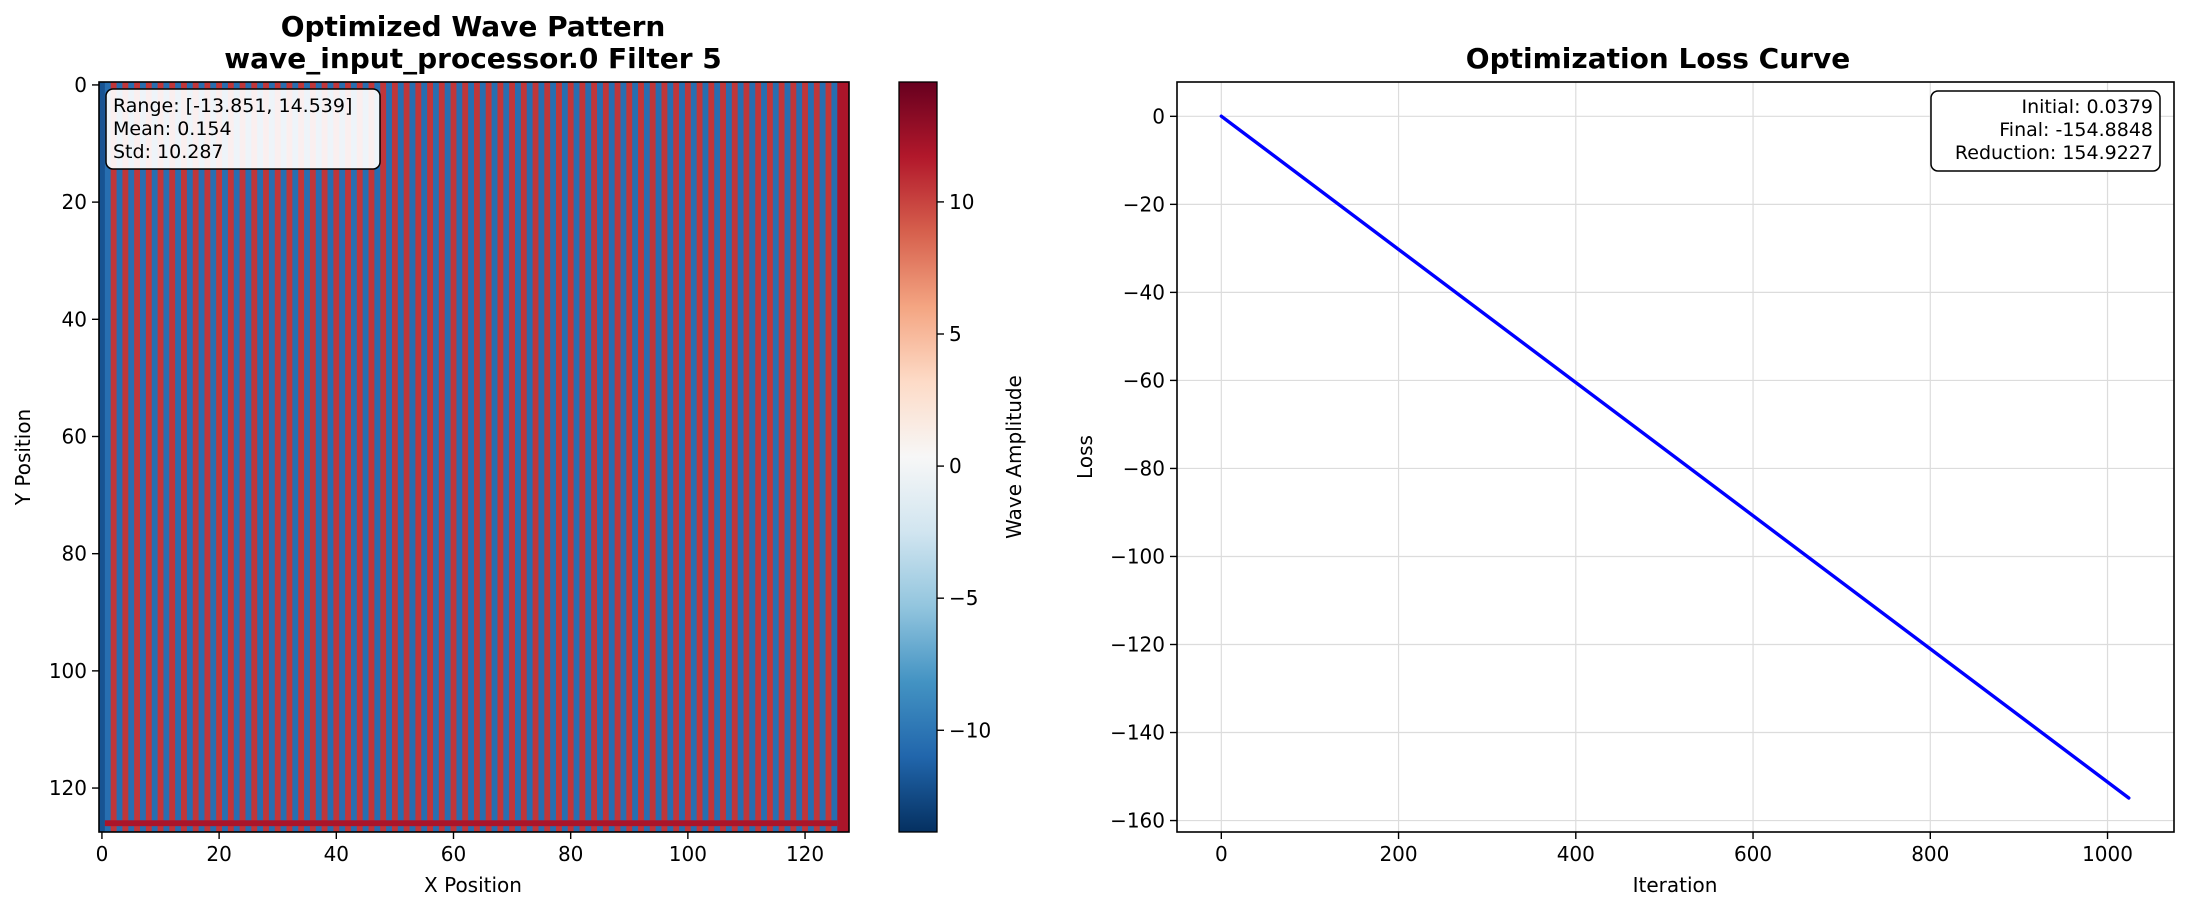 The height and width of the screenshot is (911, 2187). Describe the element at coordinates (1144, 380) in the screenshot. I see `loss-y-tick-label: −60` at that location.